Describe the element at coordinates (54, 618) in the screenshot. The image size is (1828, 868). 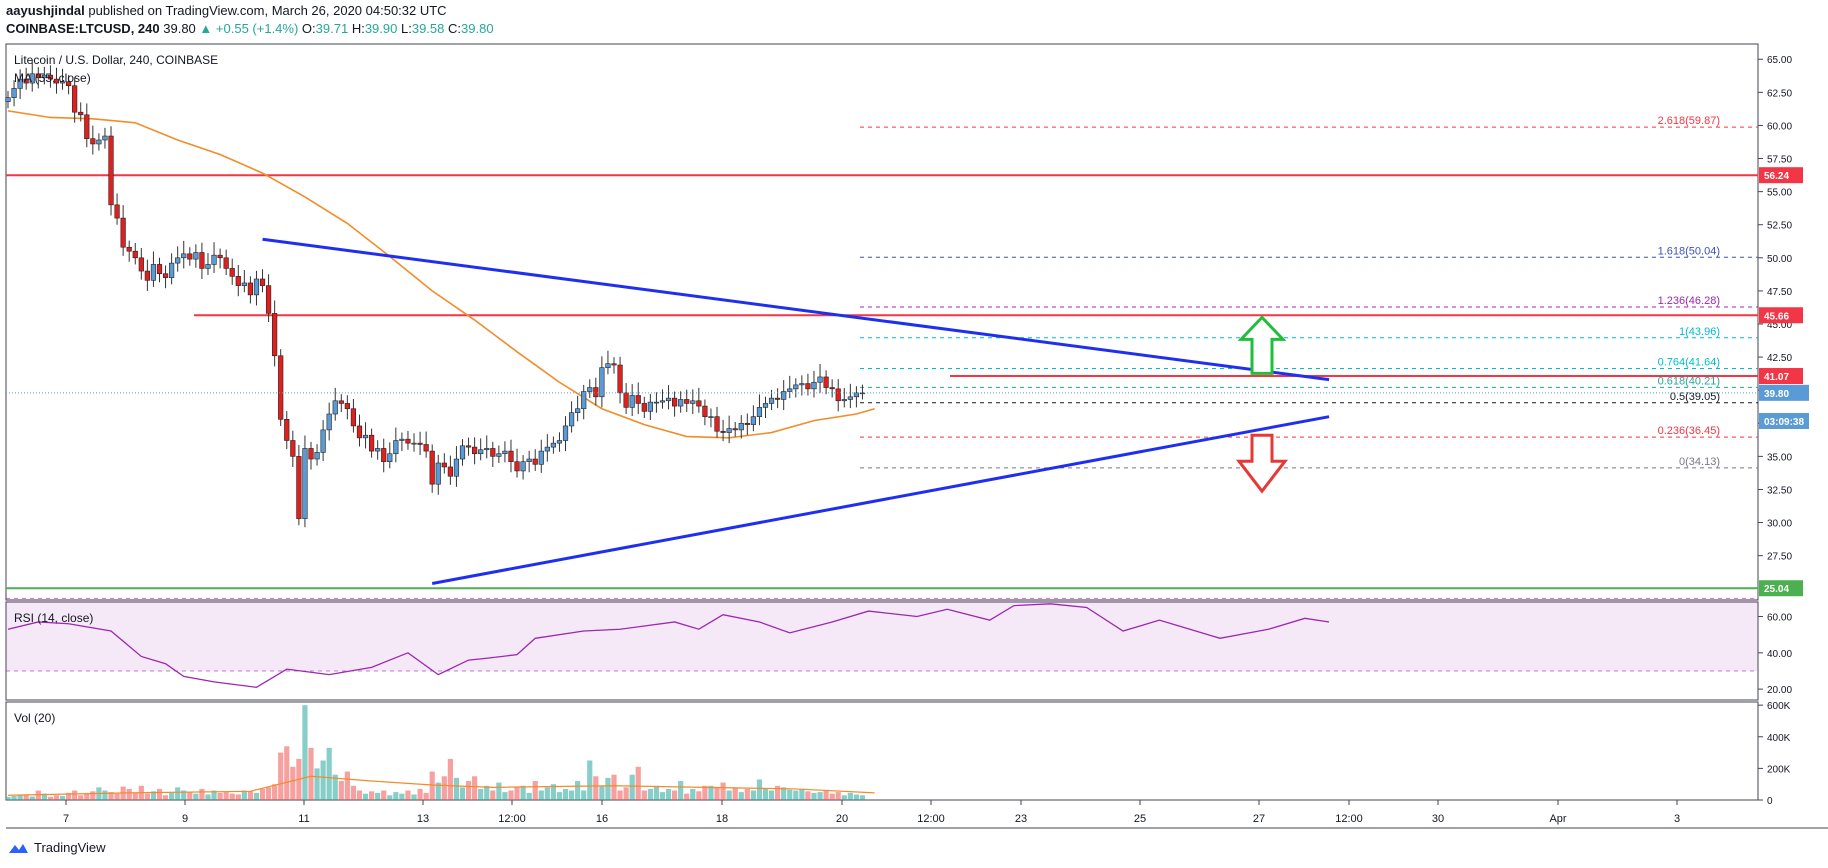
I see `rsi-legend: RSI (14, close)` at that location.